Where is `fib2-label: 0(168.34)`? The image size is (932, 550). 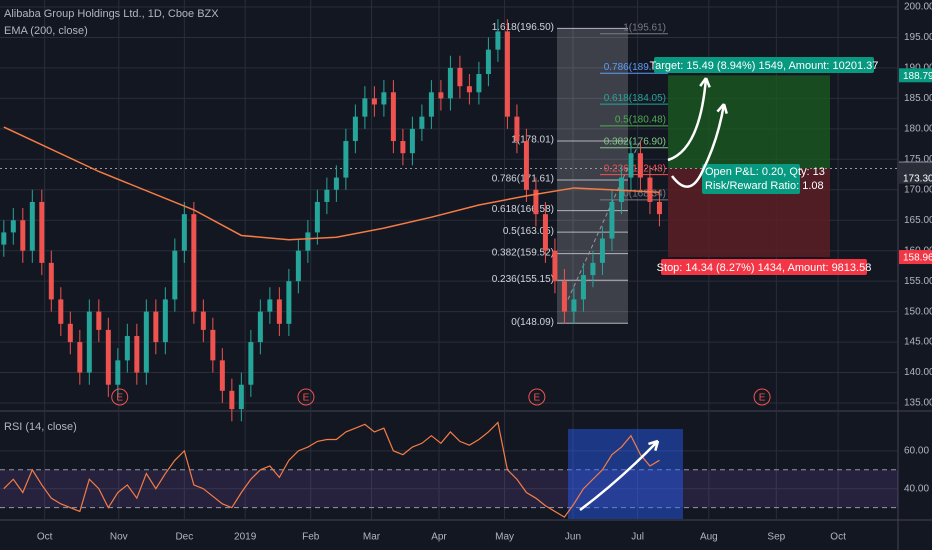
fib2-label: 0(168.34) is located at coordinates (644, 194).